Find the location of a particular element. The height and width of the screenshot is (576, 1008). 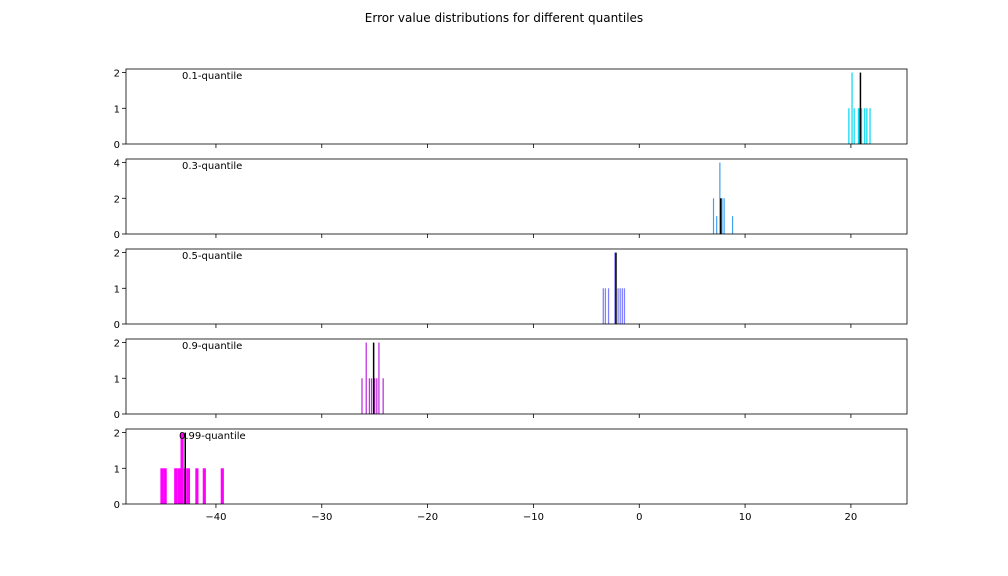

x-tick-label: 0 is located at coordinates (639, 517).